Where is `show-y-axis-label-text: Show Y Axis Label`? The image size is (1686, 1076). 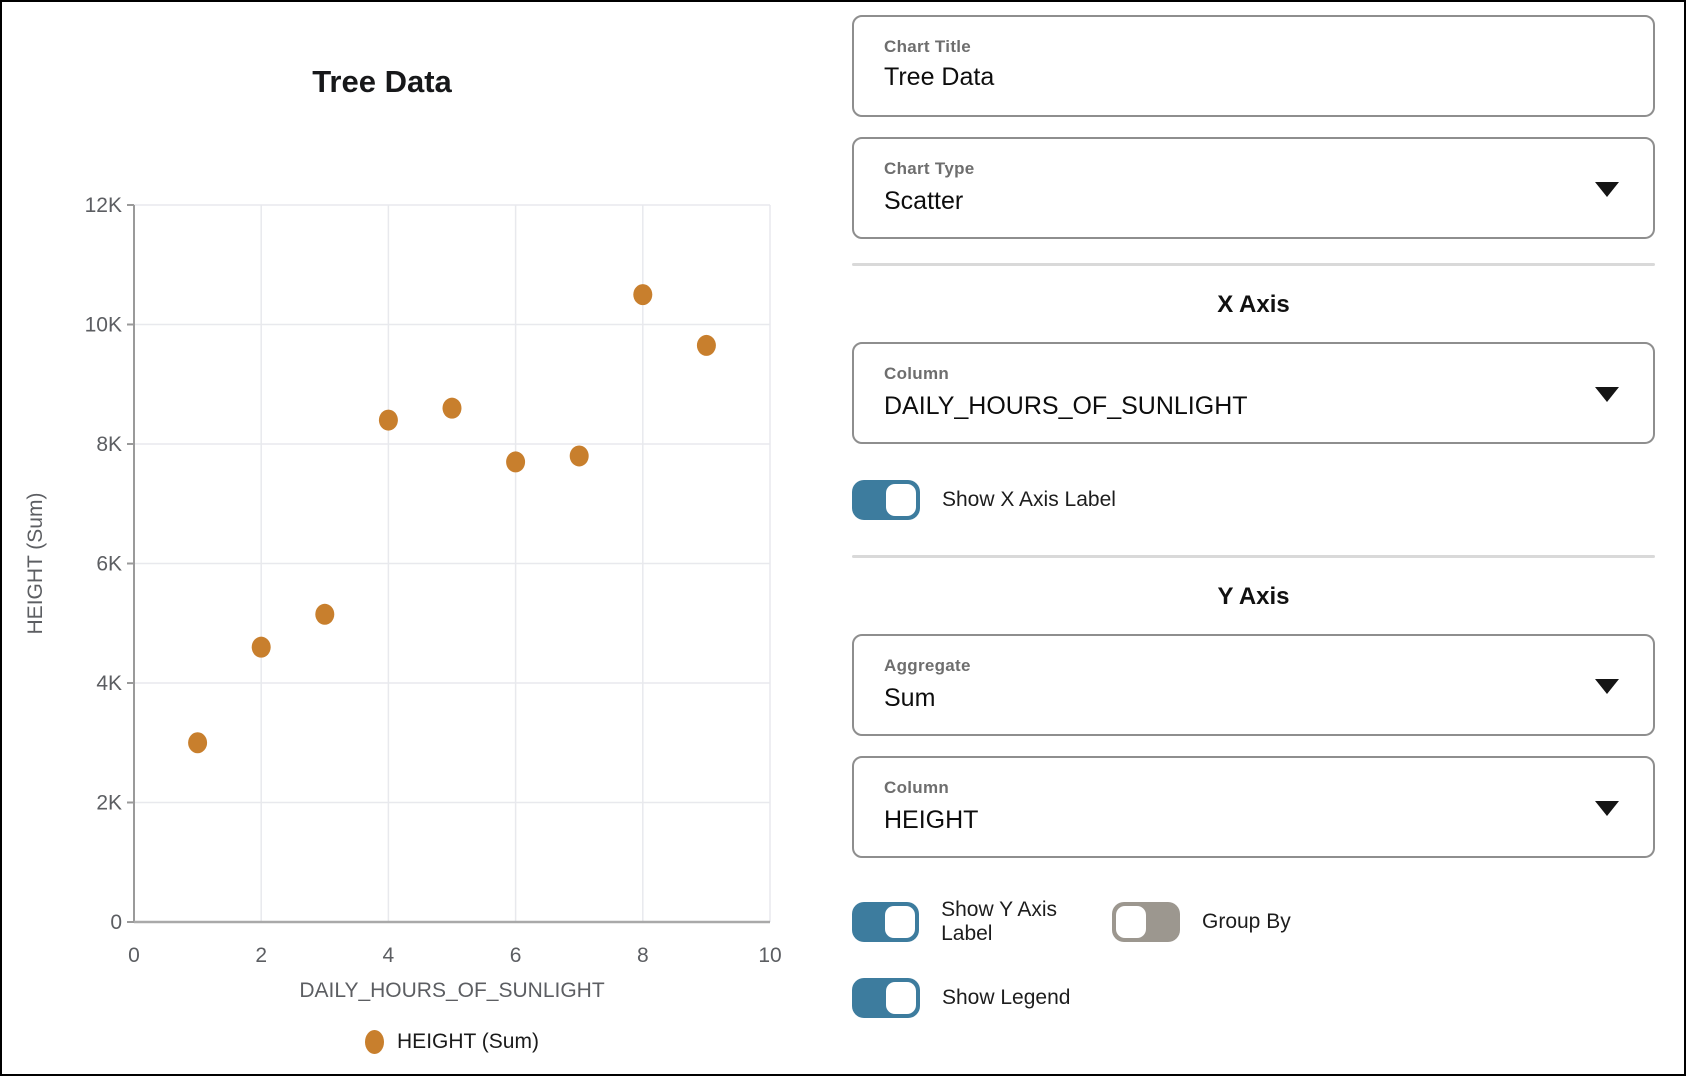 show-y-axis-label-text: Show Y Axis Label is located at coordinates (999, 921).